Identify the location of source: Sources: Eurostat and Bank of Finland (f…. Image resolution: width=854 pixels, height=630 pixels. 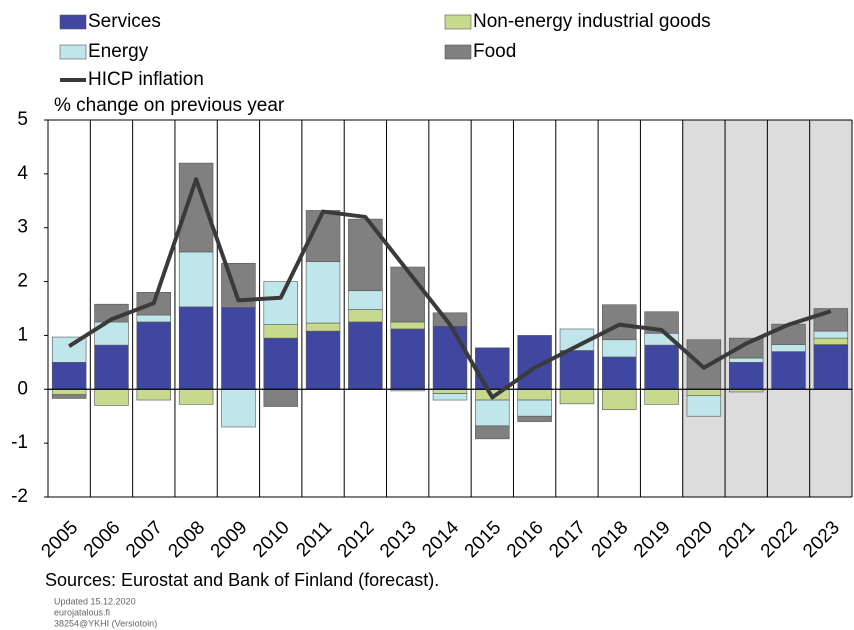
(242, 580).